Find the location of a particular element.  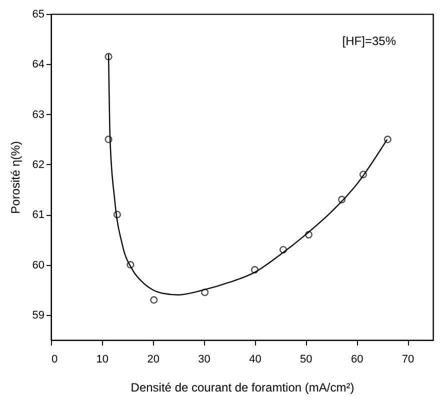

y-tick-label: 62 is located at coordinates (38, 164).